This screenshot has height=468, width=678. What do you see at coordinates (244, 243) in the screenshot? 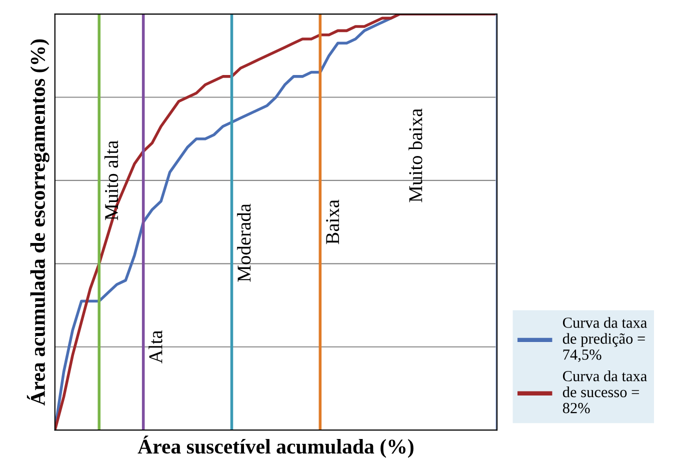
I see `annotation: Moderada` at bounding box center [244, 243].